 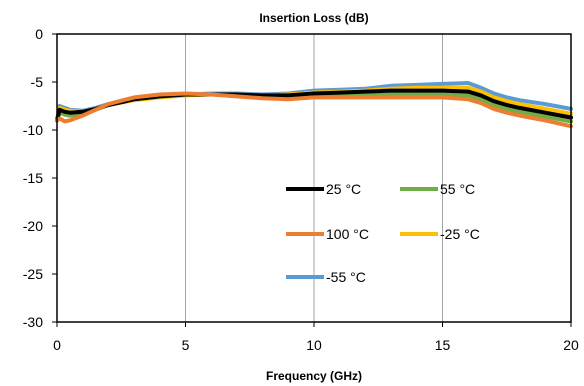 What do you see at coordinates (33, 226) in the screenshot?
I see `y-tick-label: -20` at bounding box center [33, 226].